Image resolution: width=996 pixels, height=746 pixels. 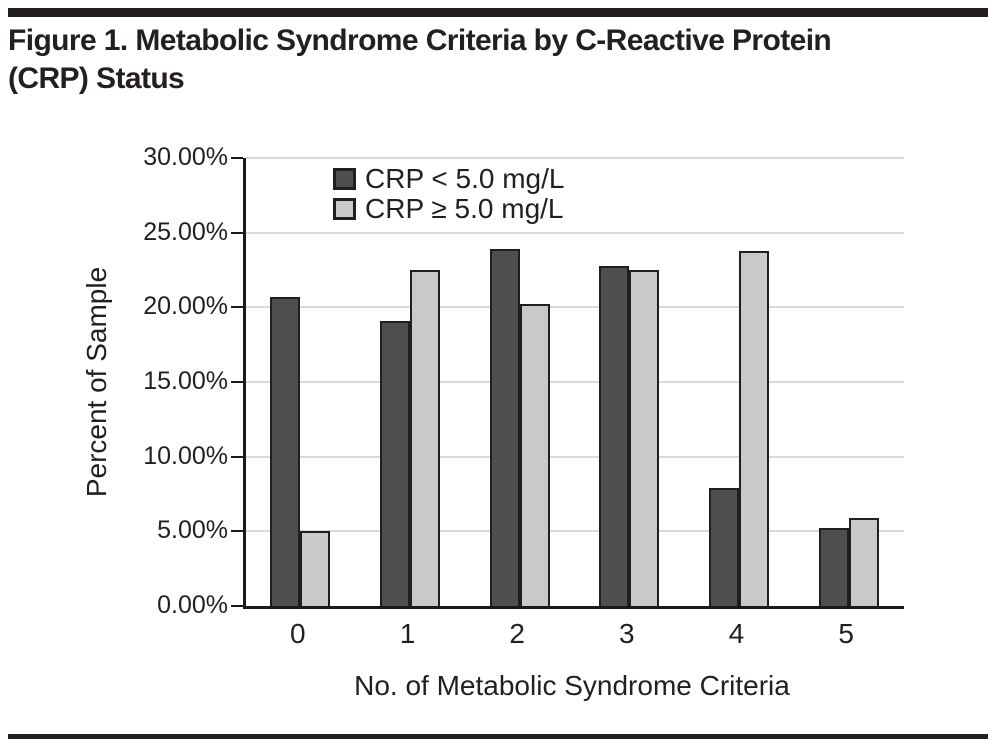 What do you see at coordinates (504, 427) in the screenshot?
I see `bar-crp-low-cat2` at bounding box center [504, 427].